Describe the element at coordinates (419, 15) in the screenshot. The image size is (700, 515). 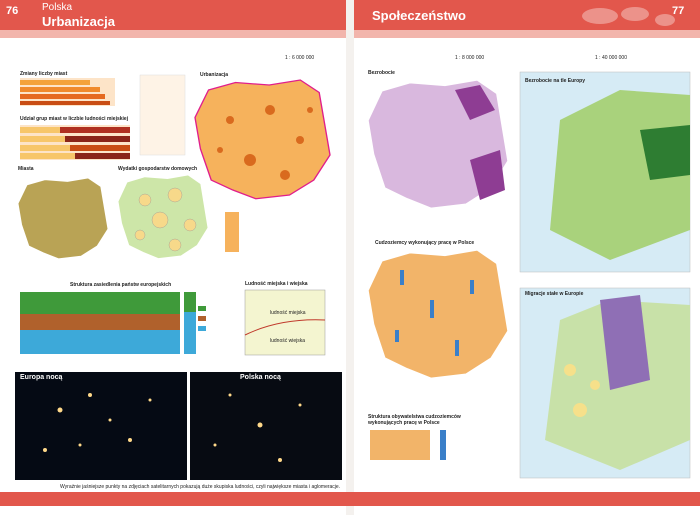
I see `page-title: Społeczeństwo` at that location.